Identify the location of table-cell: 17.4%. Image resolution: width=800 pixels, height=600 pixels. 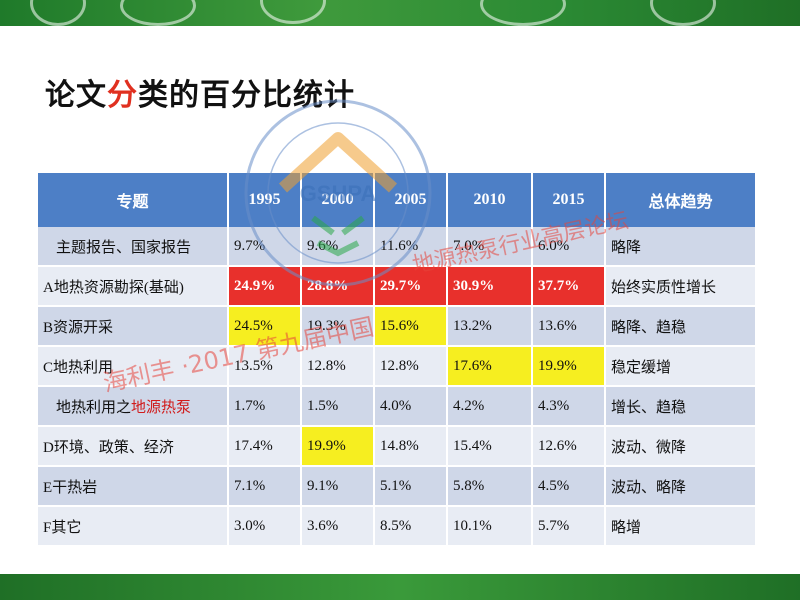
(265, 446).